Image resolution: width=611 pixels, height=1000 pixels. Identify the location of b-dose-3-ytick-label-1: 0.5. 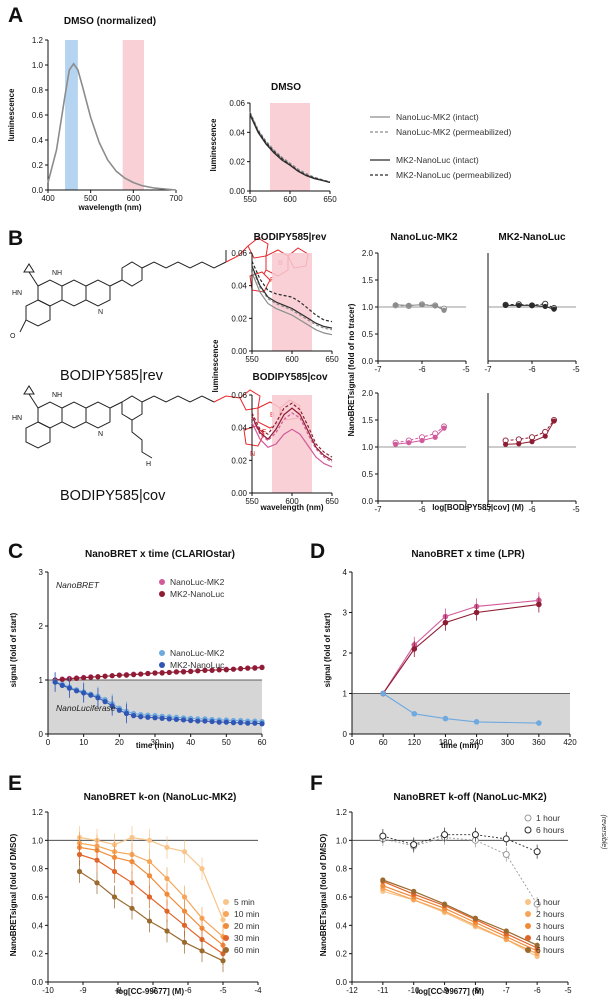
(368, 474).